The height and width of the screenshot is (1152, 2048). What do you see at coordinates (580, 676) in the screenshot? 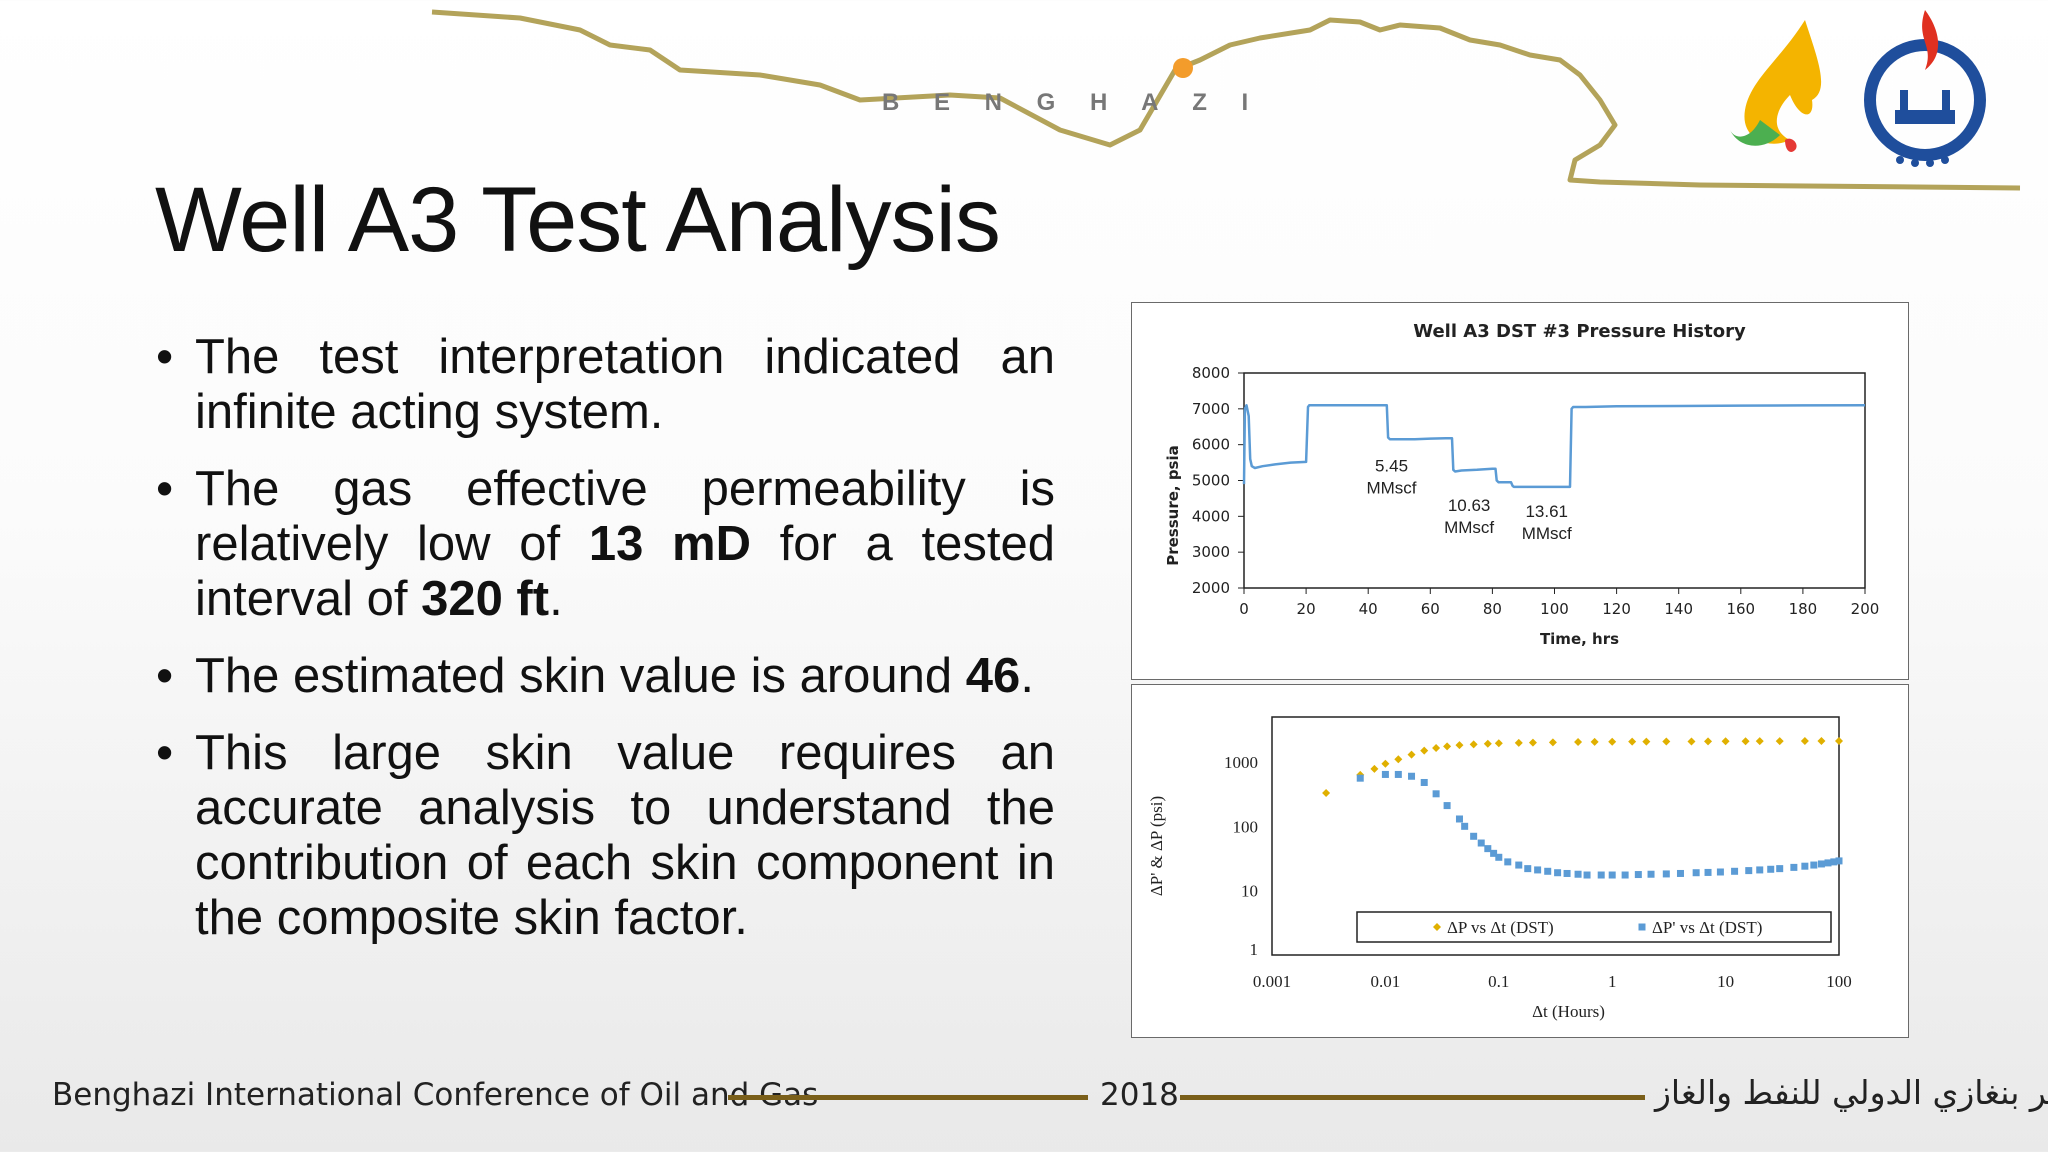
I see `bullet-text: The estimated skin value is around` at bounding box center [580, 676].